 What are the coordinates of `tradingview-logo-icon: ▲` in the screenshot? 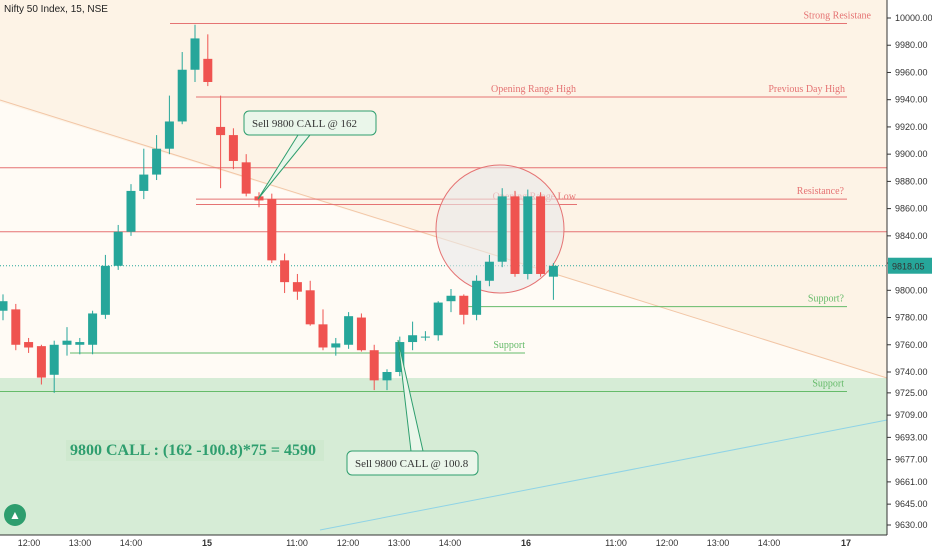 It's located at (15, 515).